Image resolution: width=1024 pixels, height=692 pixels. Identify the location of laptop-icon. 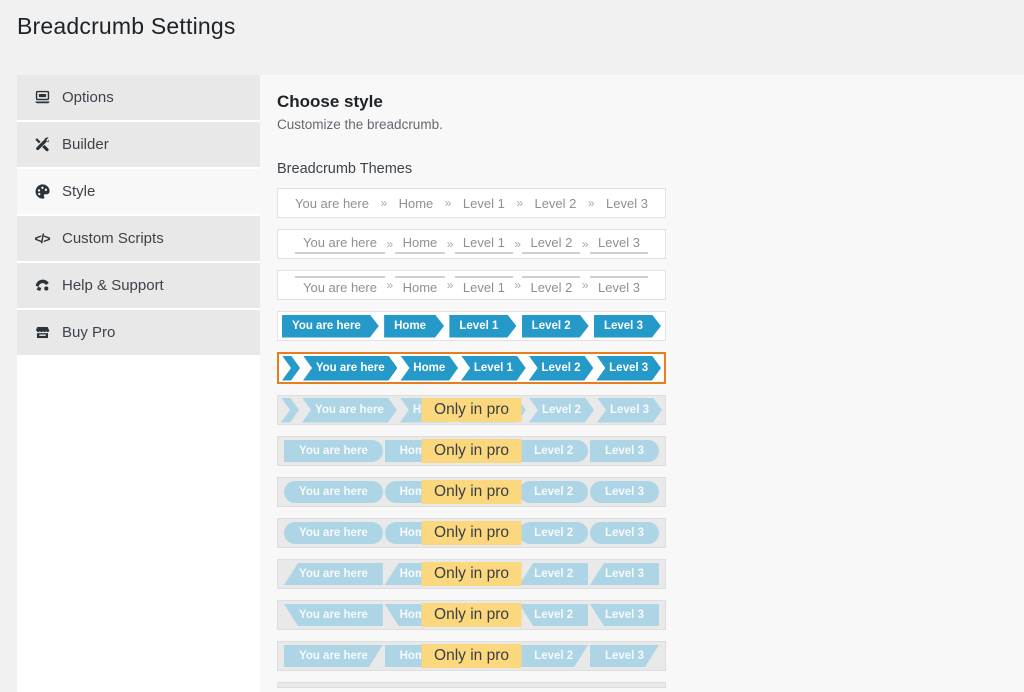
(42, 98).